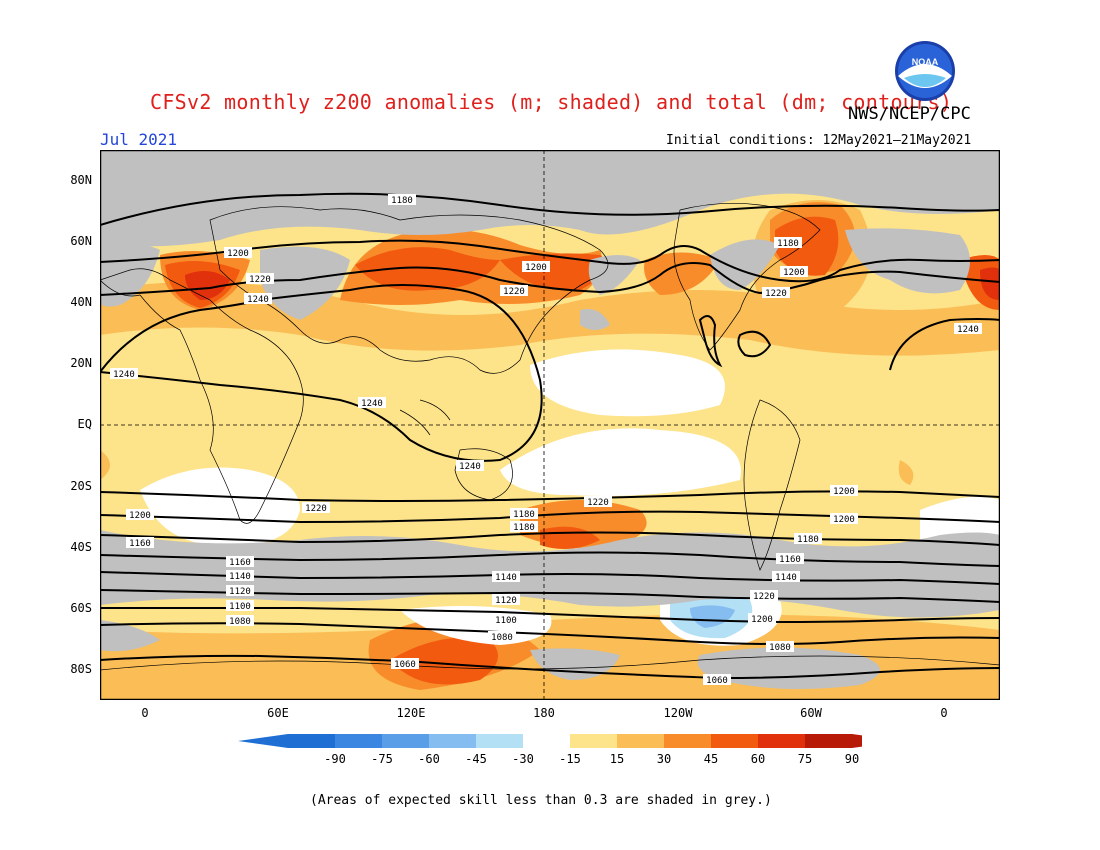 The width and height of the screenshot is (1100, 850). I want to click on initial-conditions: Initial conditions: 12May2021–21May2021, so click(819, 140).